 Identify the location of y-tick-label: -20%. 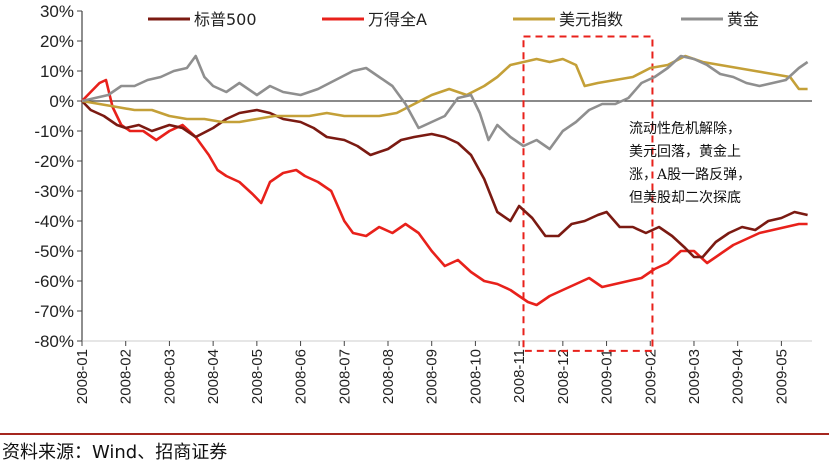
(54, 161).